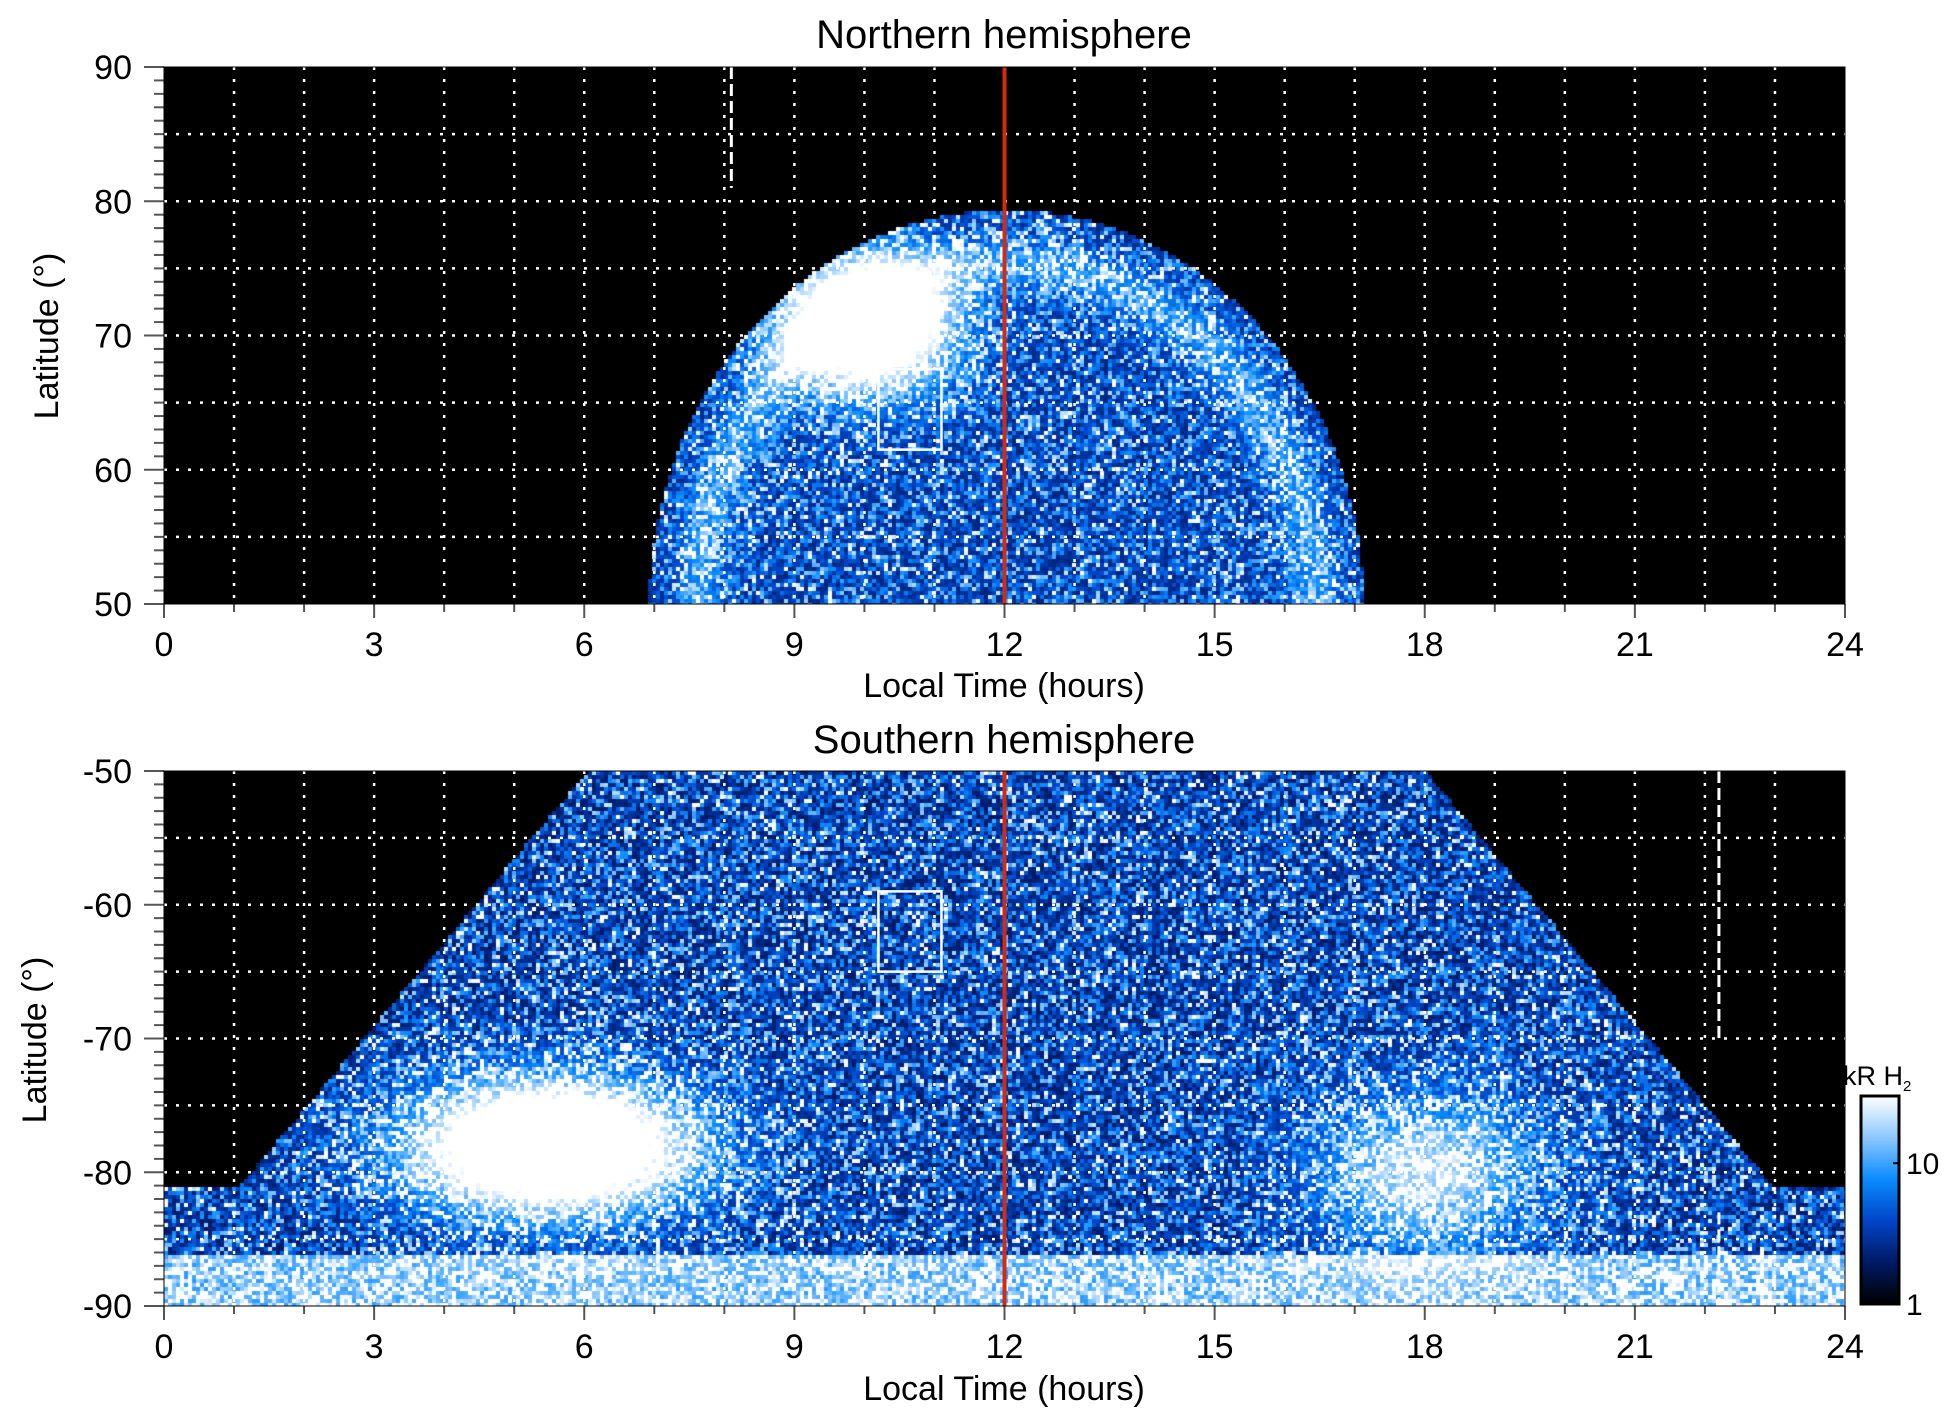  I want to click on colorbar-gradient, so click(1880, 1200).